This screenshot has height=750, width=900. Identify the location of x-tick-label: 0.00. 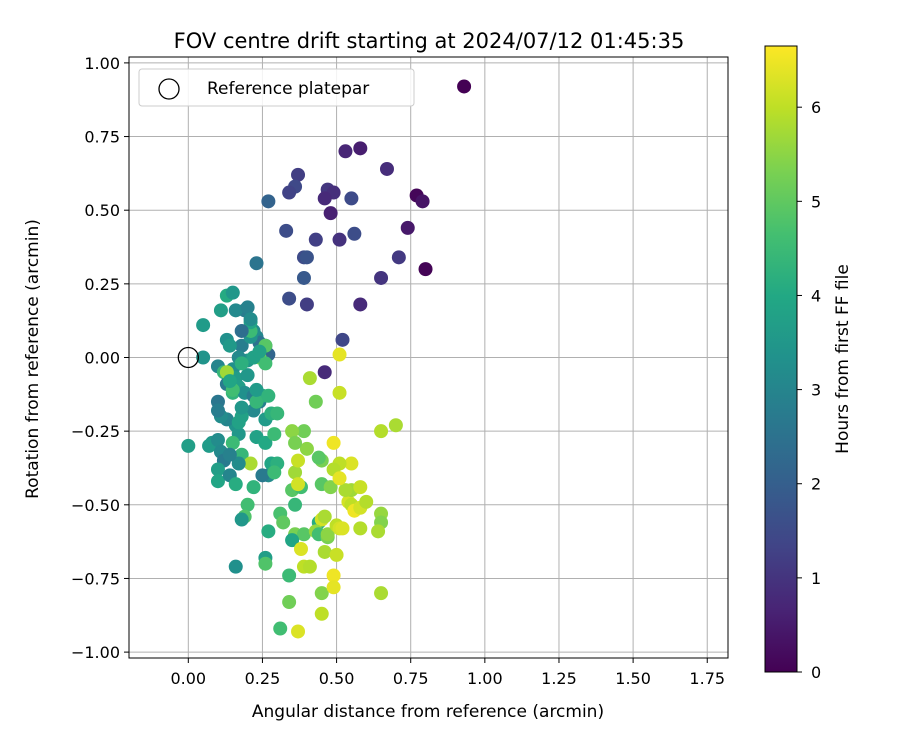
(188, 678).